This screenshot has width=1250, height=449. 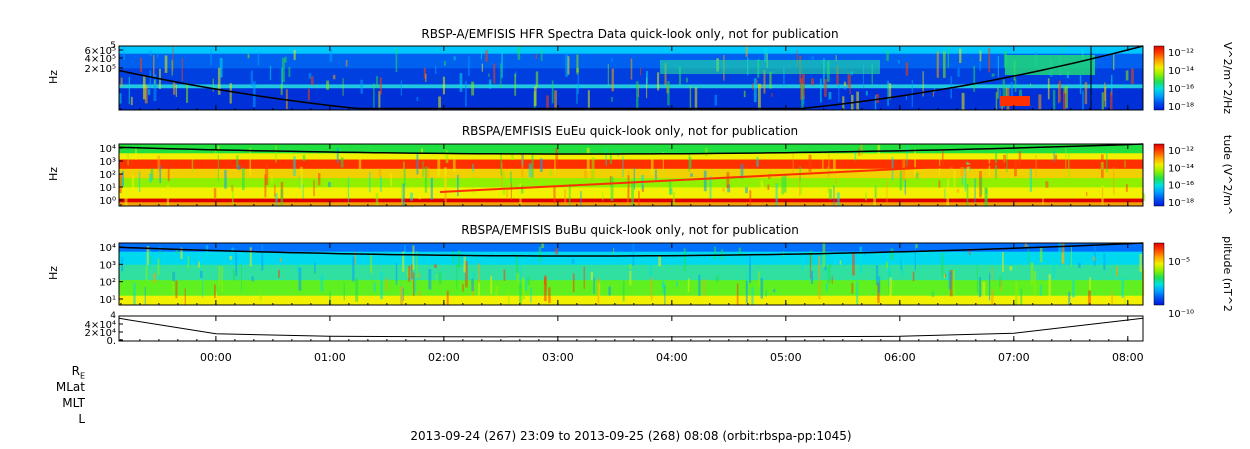 What do you see at coordinates (73, 403) in the screenshot?
I see `ephem-label-mlt: MLT` at bounding box center [73, 403].